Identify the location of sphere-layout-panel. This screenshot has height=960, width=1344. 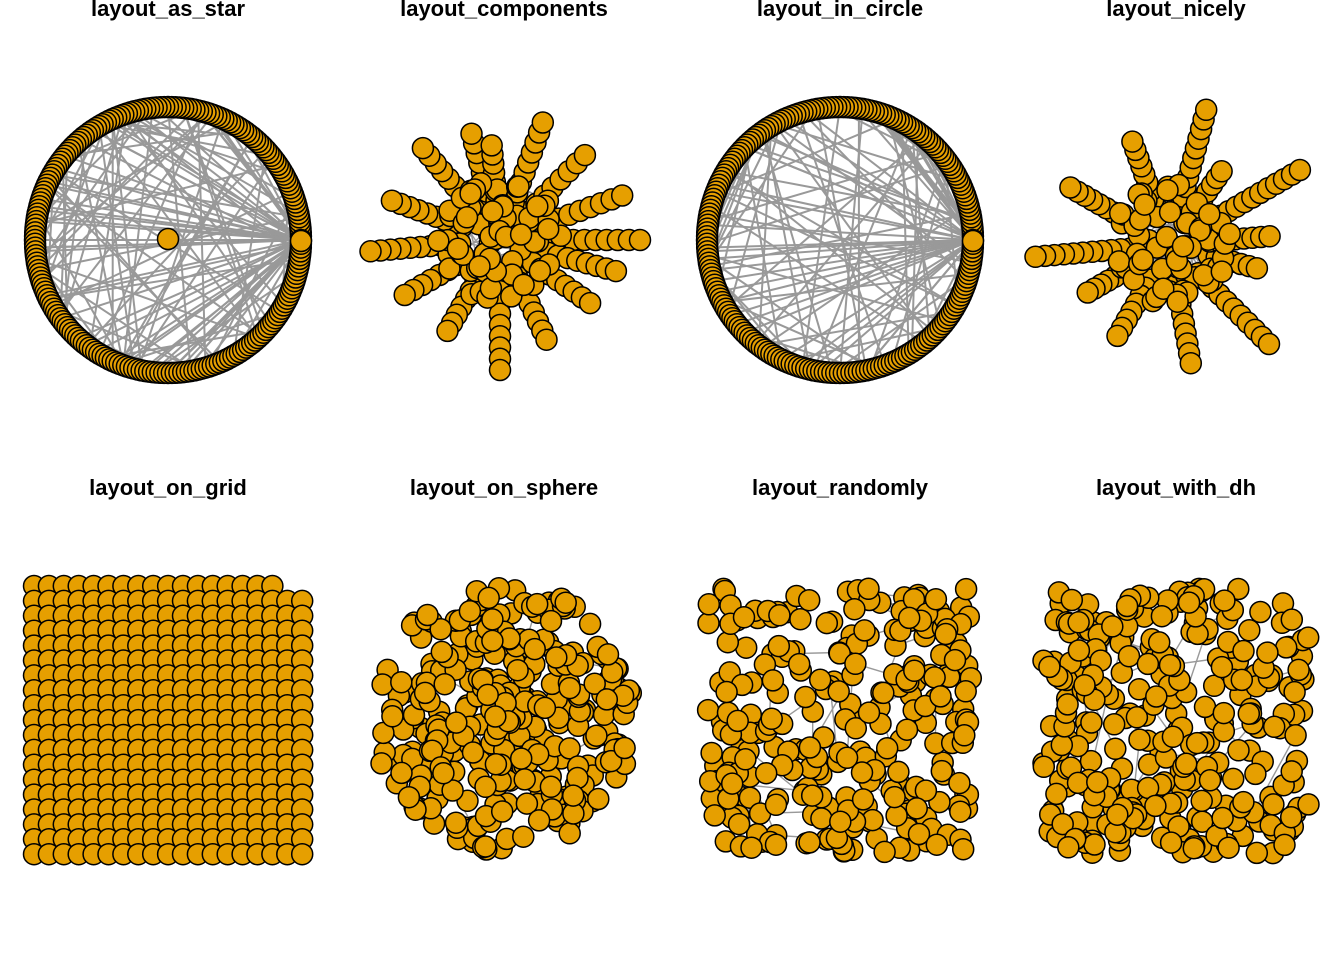
(506, 719).